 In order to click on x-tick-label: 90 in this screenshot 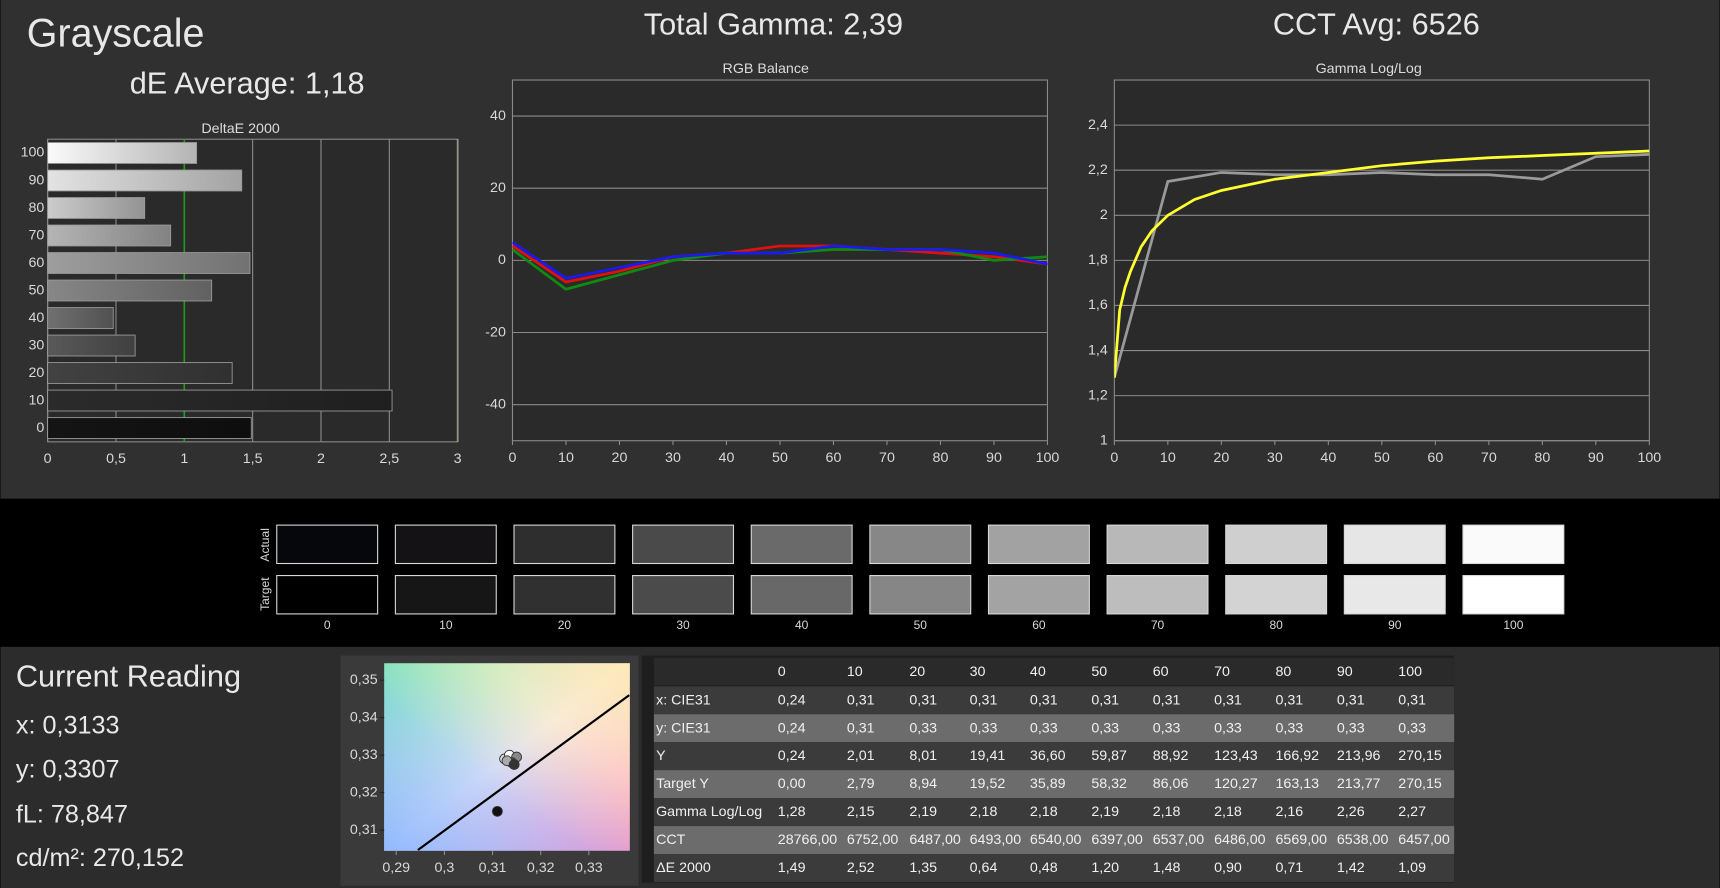, I will do `click(994, 458)`.